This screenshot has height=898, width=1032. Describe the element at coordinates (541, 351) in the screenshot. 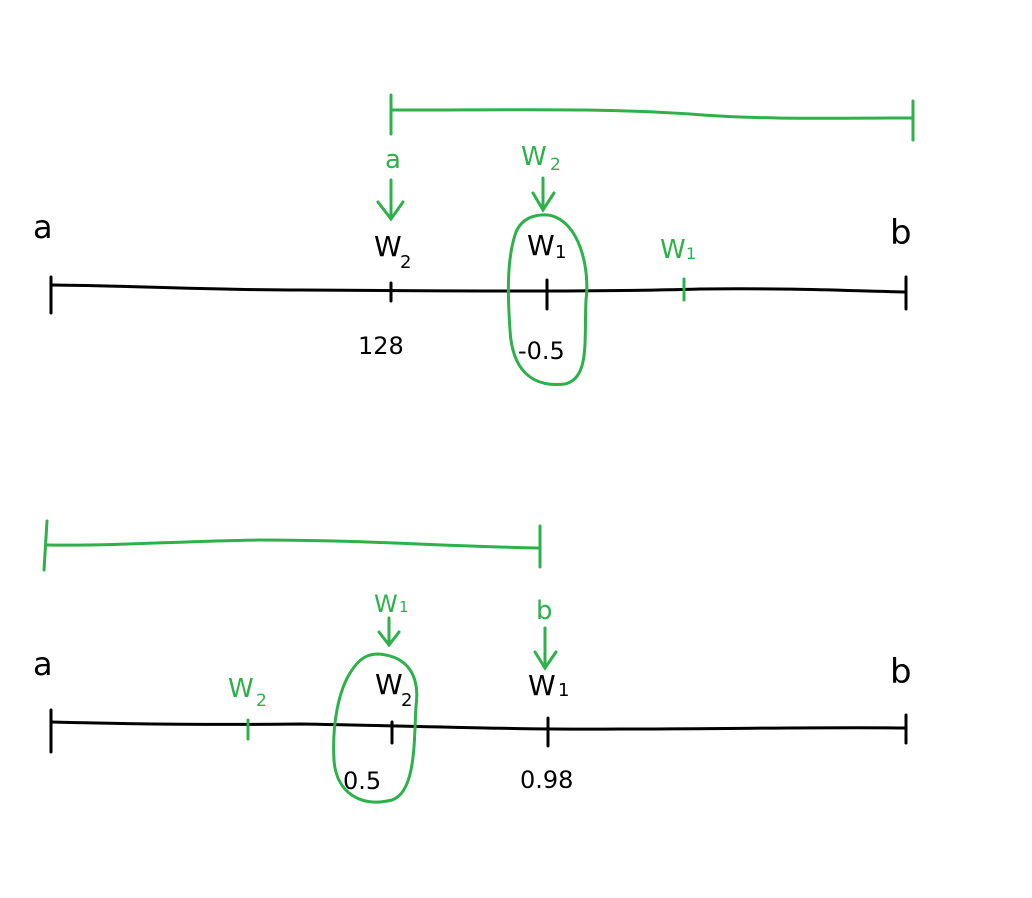

I see `top-point-w1-value: -0.5` at that location.